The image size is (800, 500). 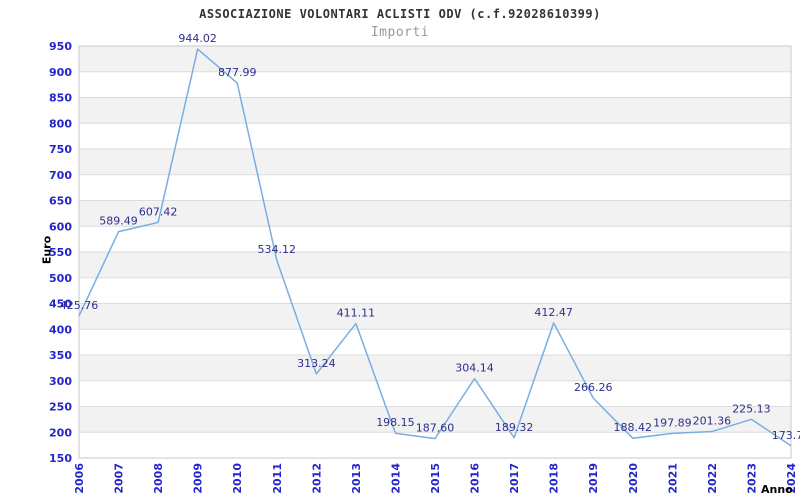 I want to click on data-label: 198.15, so click(x=395, y=422).